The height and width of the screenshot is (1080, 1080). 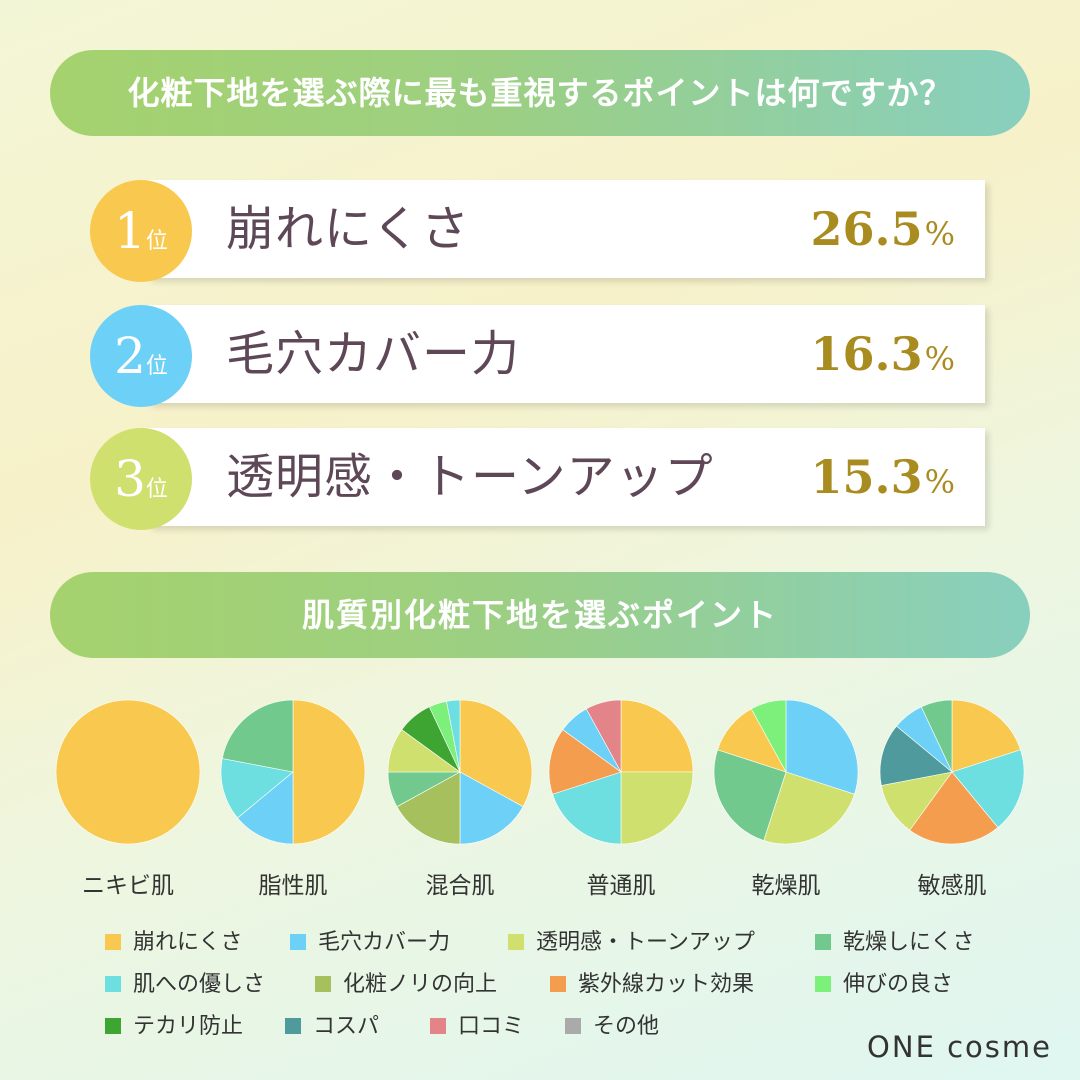 I want to click on rank-card: 透明感・トーンアップ 15.3%, so click(x=566, y=477).